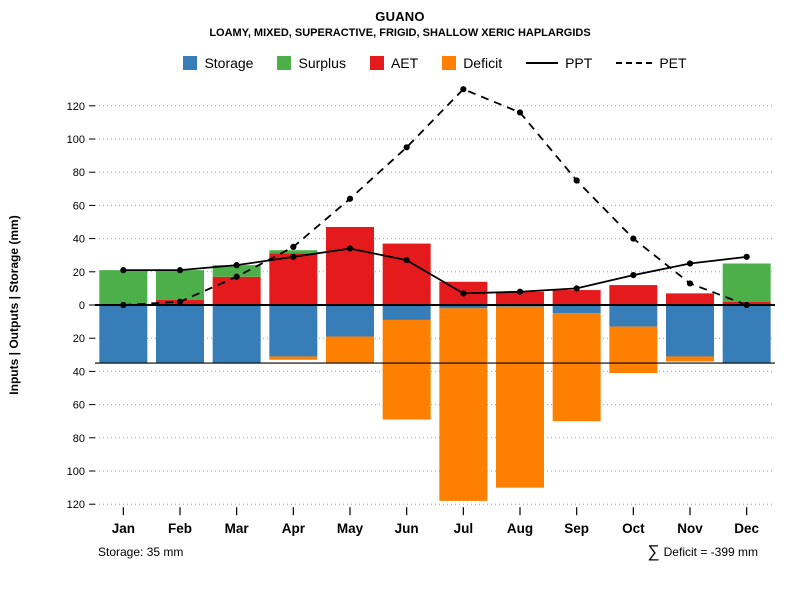 This screenshot has width=800, height=609. Describe the element at coordinates (236, 265) in the screenshot. I see `ppt-point-mar` at that location.